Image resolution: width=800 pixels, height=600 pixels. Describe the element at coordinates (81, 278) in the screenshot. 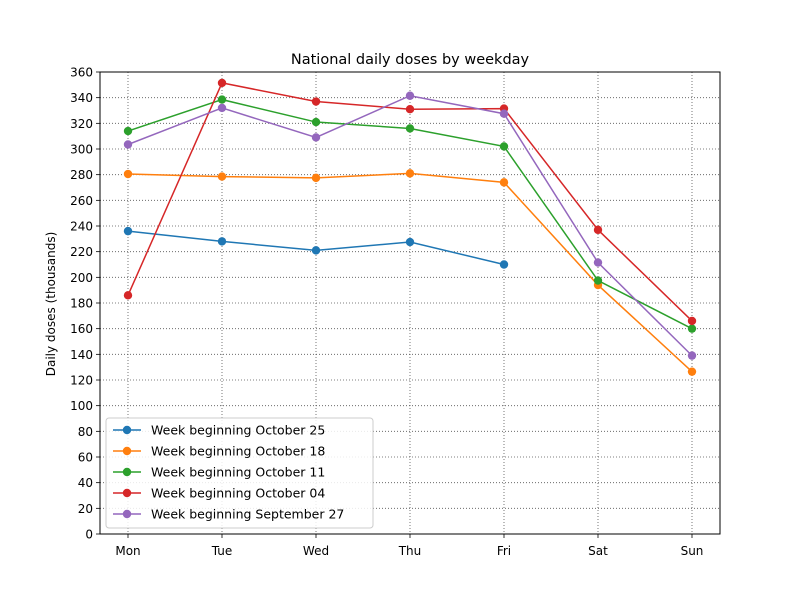

I see `y-tick-label: 200` at that location.